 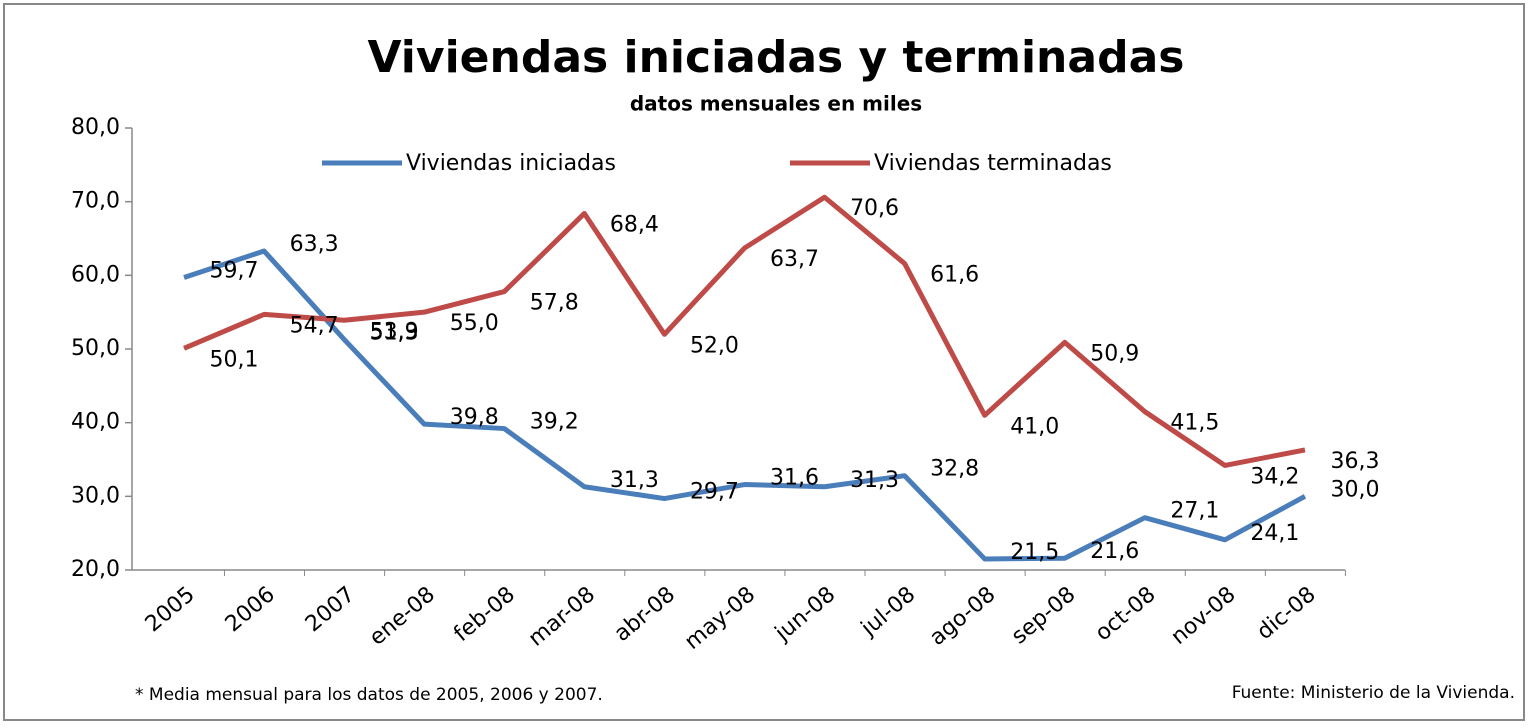 What do you see at coordinates (95, 348) in the screenshot?
I see `y-tick-label: 50,0` at bounding box center [95, 348].